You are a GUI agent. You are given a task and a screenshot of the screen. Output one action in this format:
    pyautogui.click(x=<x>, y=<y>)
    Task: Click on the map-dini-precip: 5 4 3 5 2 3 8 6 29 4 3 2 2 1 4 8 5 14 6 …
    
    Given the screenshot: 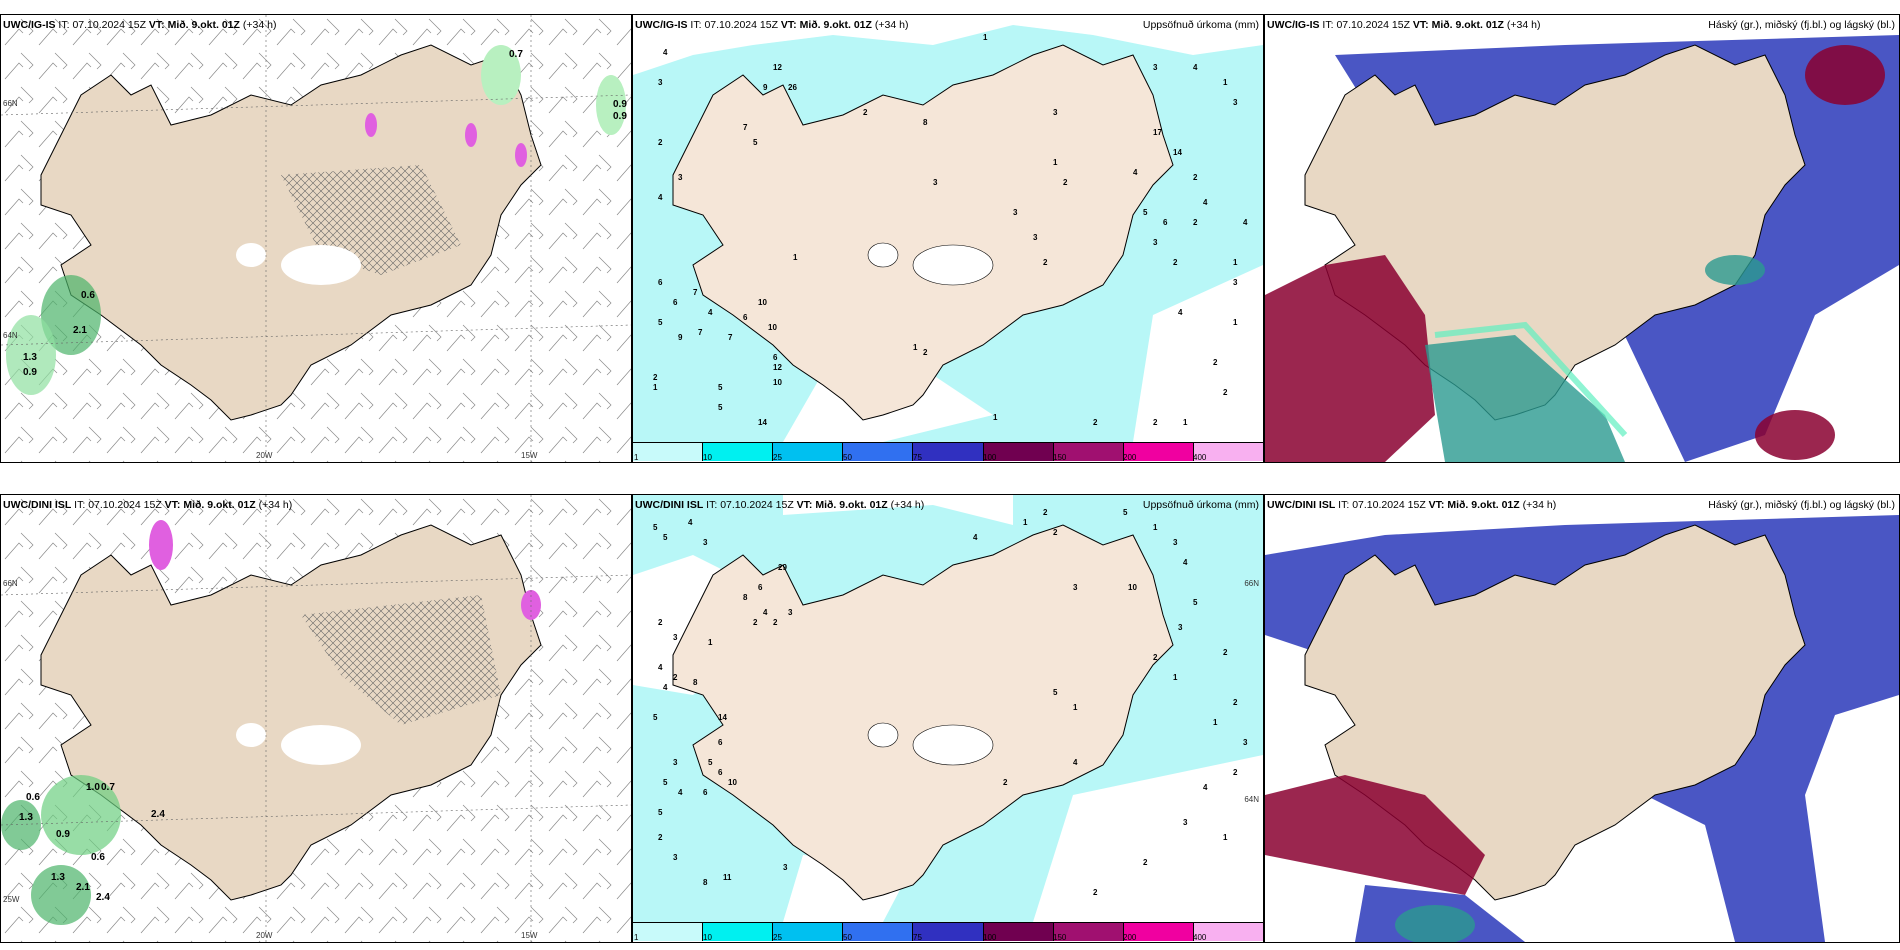 What is the action you would take?
    pyautogui.click(x=948, y=708)
    